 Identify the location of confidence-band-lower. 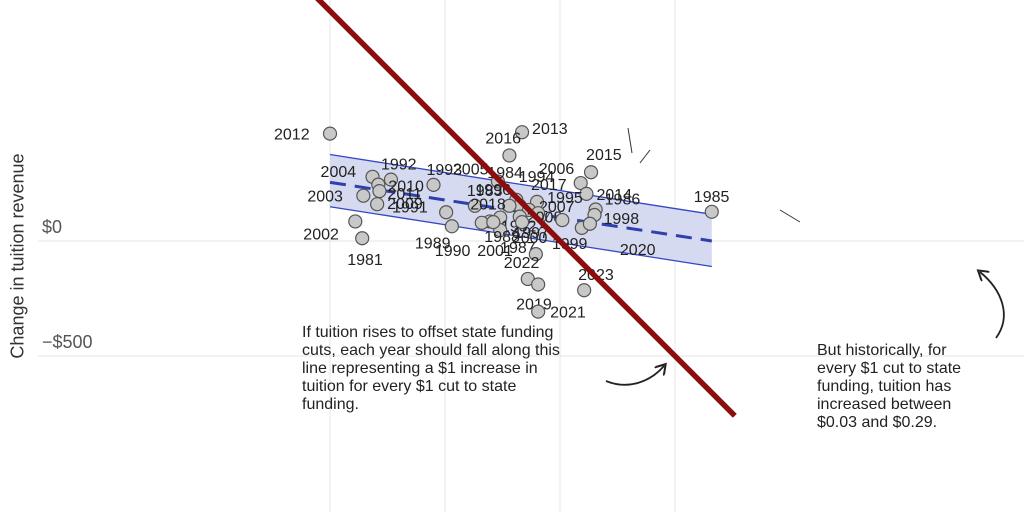
(520, 237).